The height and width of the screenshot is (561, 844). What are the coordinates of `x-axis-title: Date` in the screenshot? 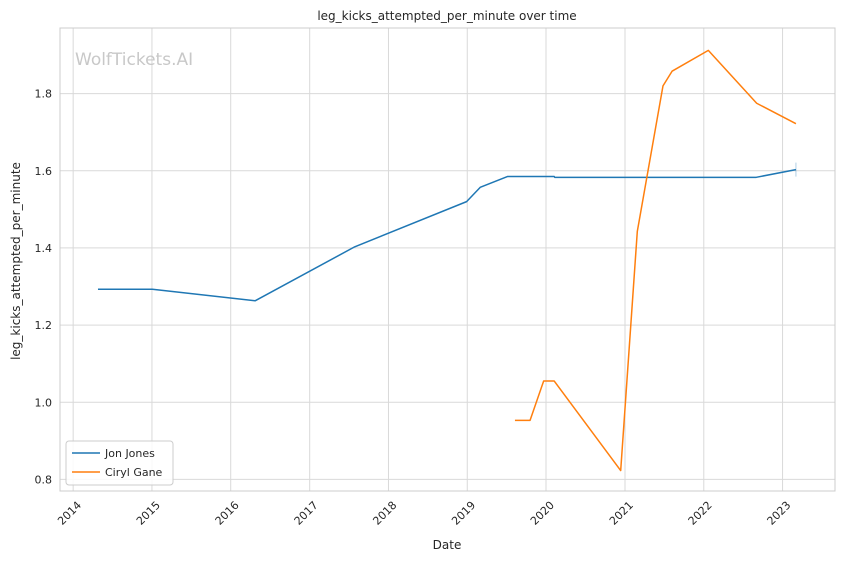 It's located at (447, 545).